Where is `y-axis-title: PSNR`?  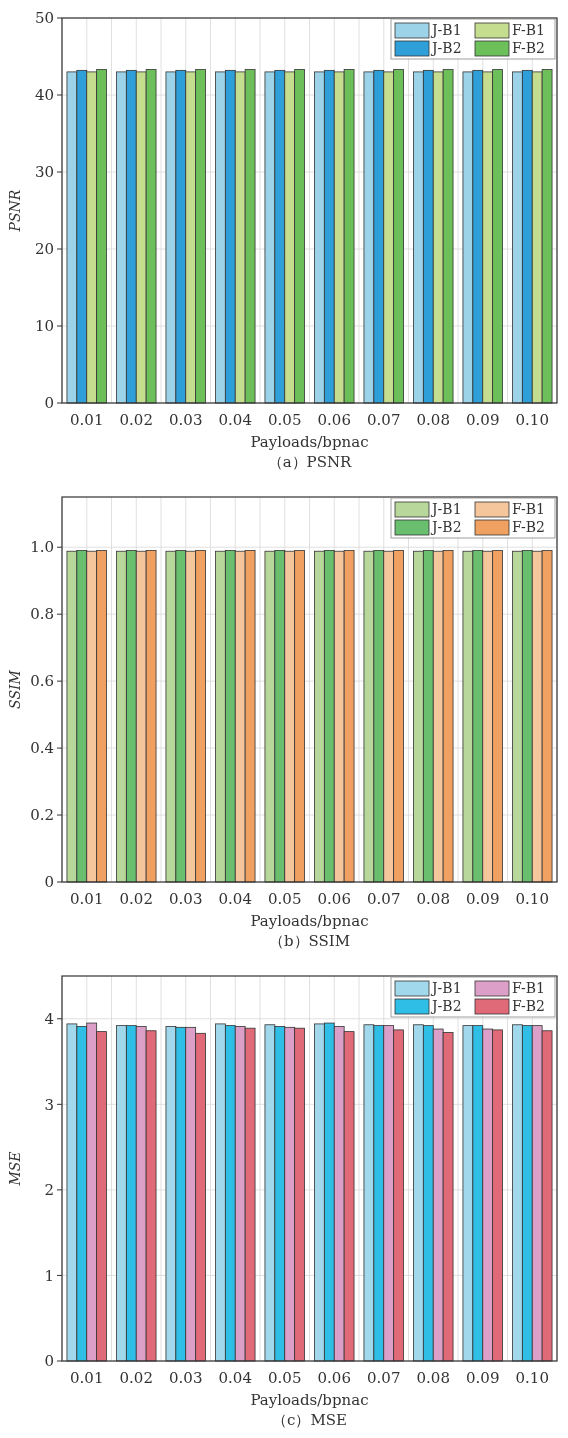
y-axis-title: PSNR is located at coordinates (15, 211).